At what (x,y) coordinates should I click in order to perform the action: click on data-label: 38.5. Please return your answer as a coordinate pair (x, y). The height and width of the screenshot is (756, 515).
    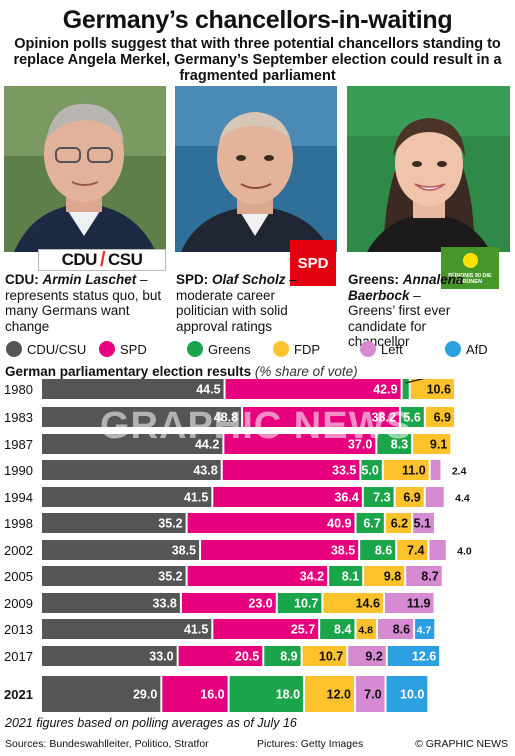
    Looking at the image, I should click on (343, 551).